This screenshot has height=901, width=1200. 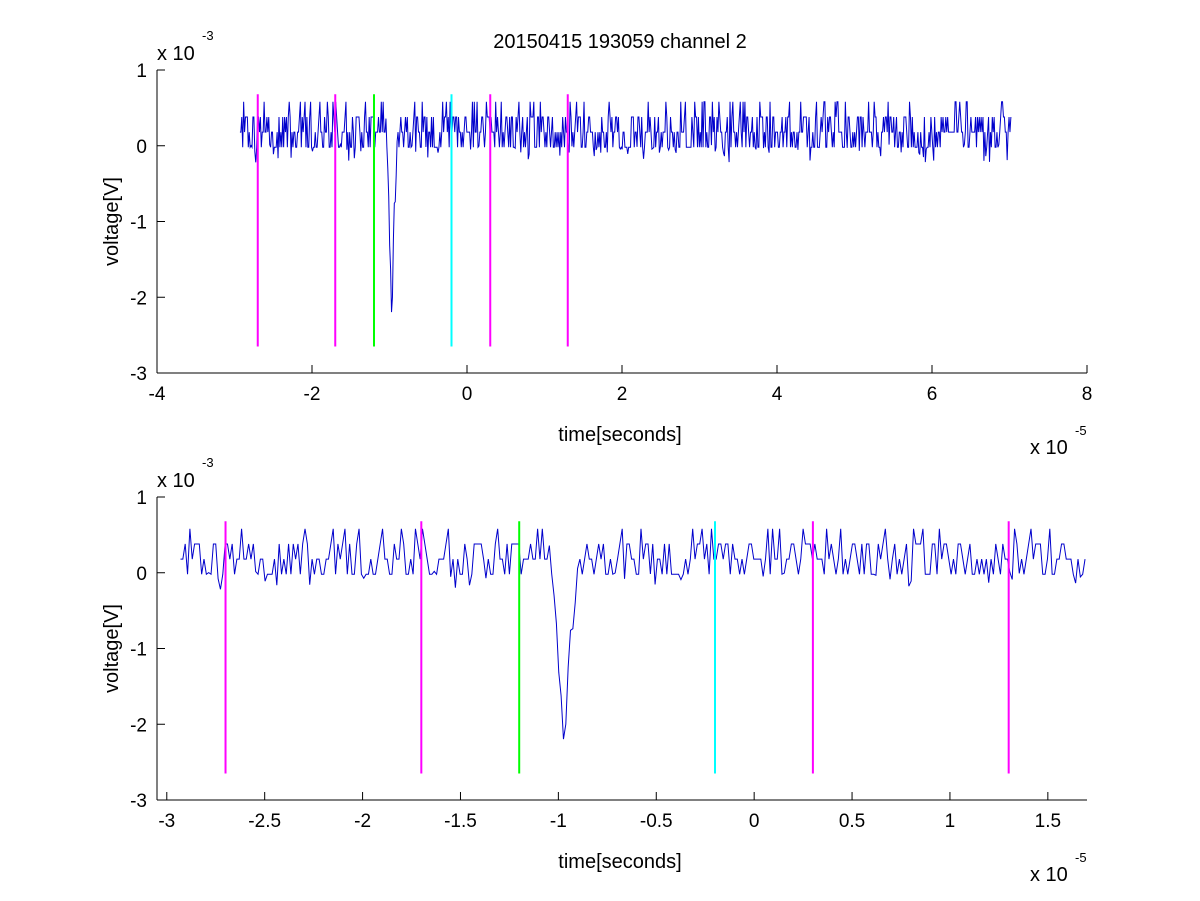 I want to click on x-tick-label: -4, so click(x=157, y=394).